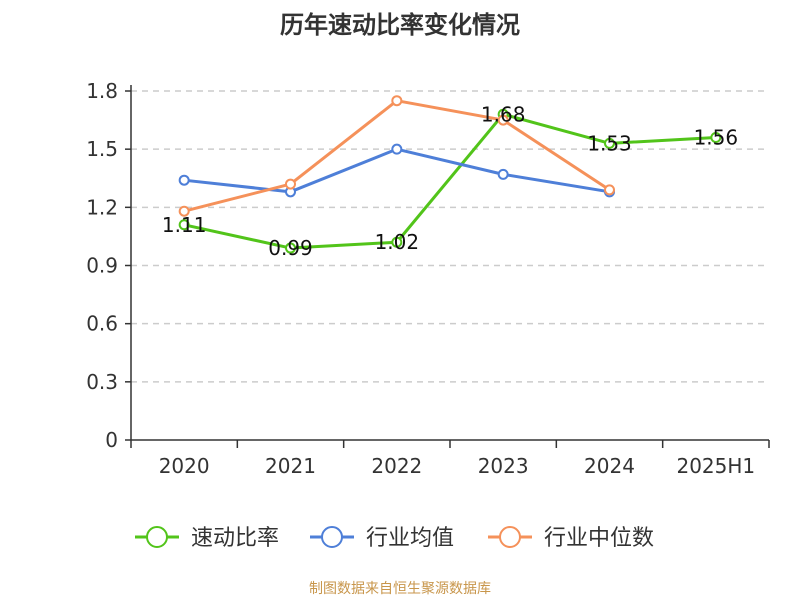 This screenshot has width=800, height=604. Describe the element at coordinates (111, 440) in the screenshot. I see `y-tick-label: 0` at that location.